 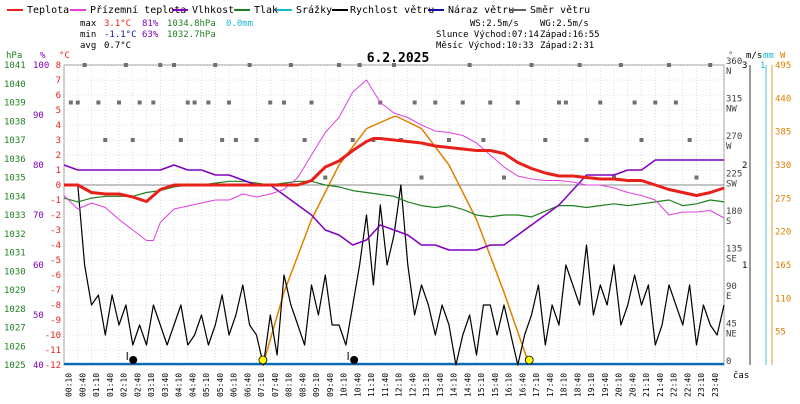 What do you see at coordinates (783, 233) in the screenshot?
I see `tick-w: 220` at bounding box center [783, 233].